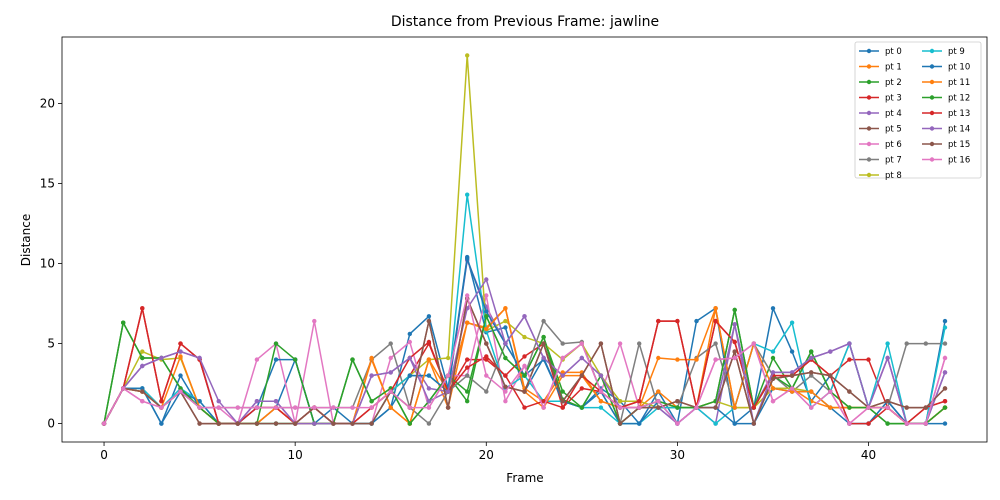 The width and height of the screenshot is (1000, 500). What do you see at coordinates (893, 99) in the screenshot?
I see `legend-label: pt 3` at bounding box center [893, 99].